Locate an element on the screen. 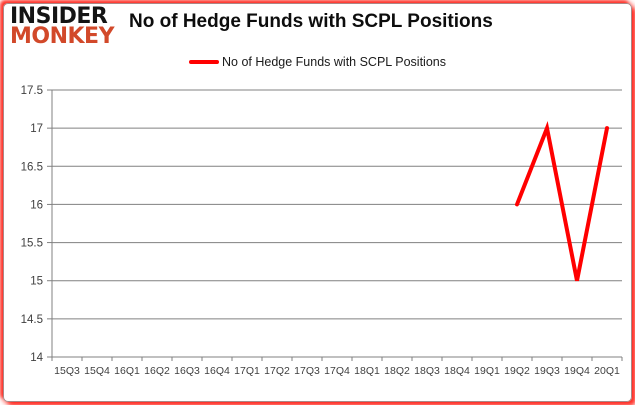 The image size is (635, 405). y-tick-label: 17 is located at coordinates (36, 129).